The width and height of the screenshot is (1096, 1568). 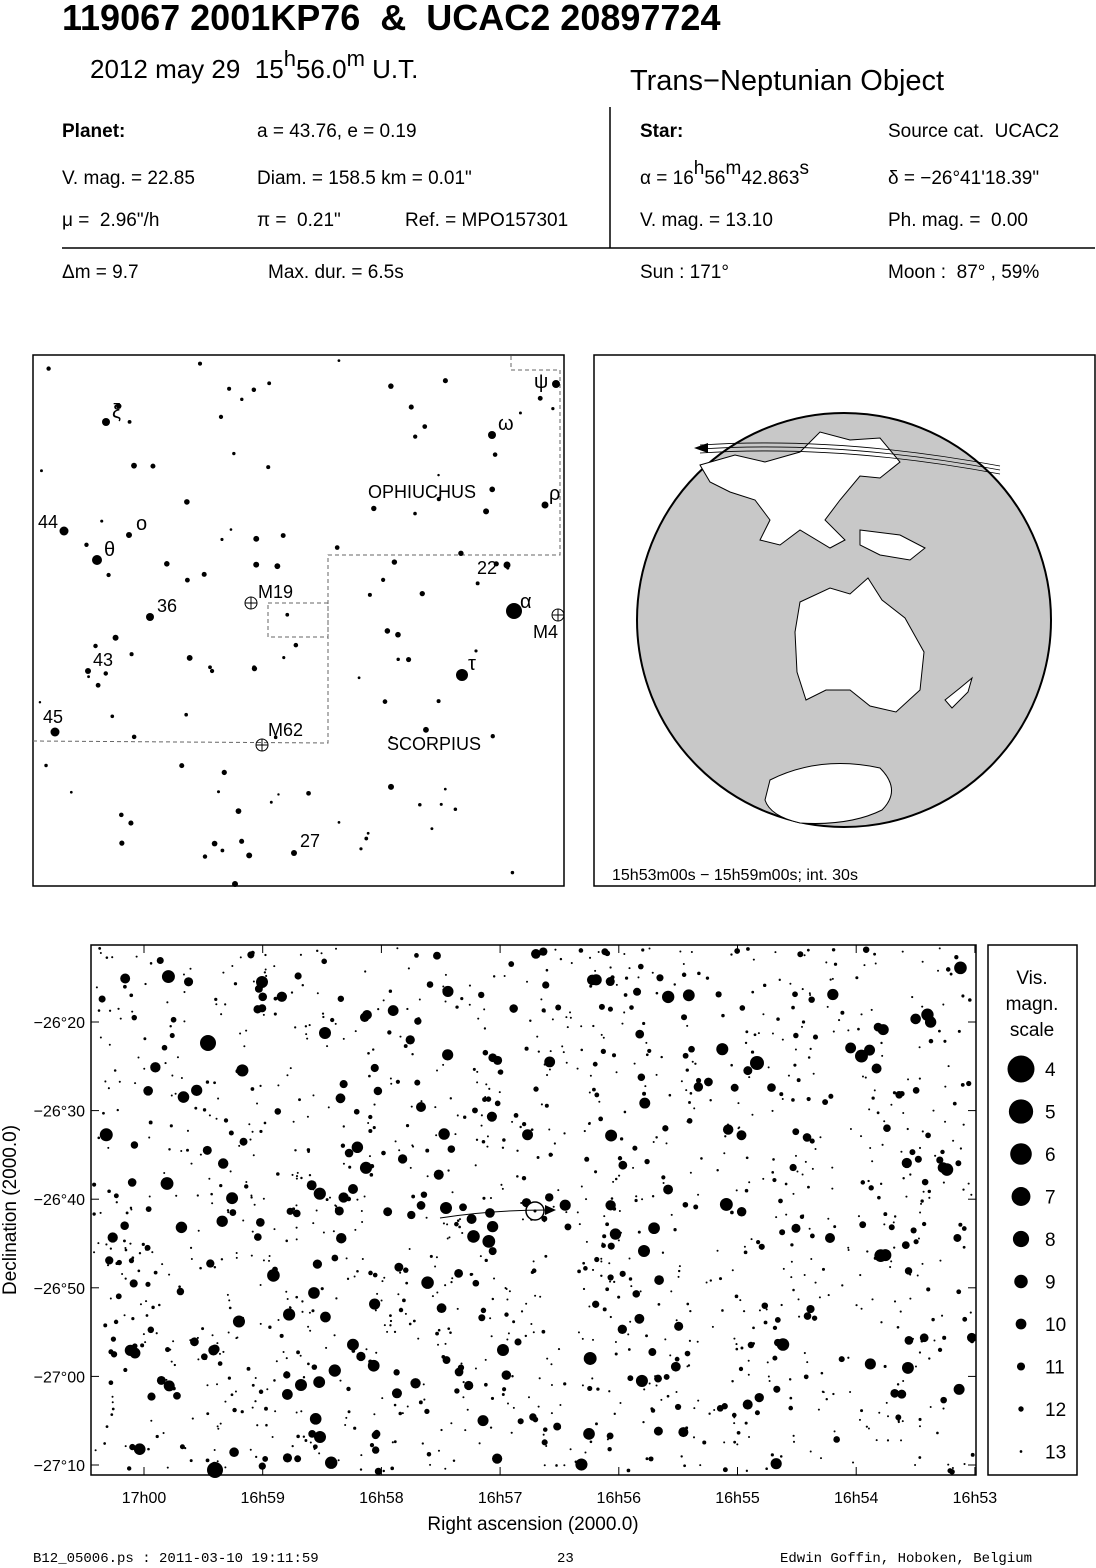 What do you see at coordinates (103, 660) in the screenshot?
I see `star-label: 43` at bounding box center [103, 660].